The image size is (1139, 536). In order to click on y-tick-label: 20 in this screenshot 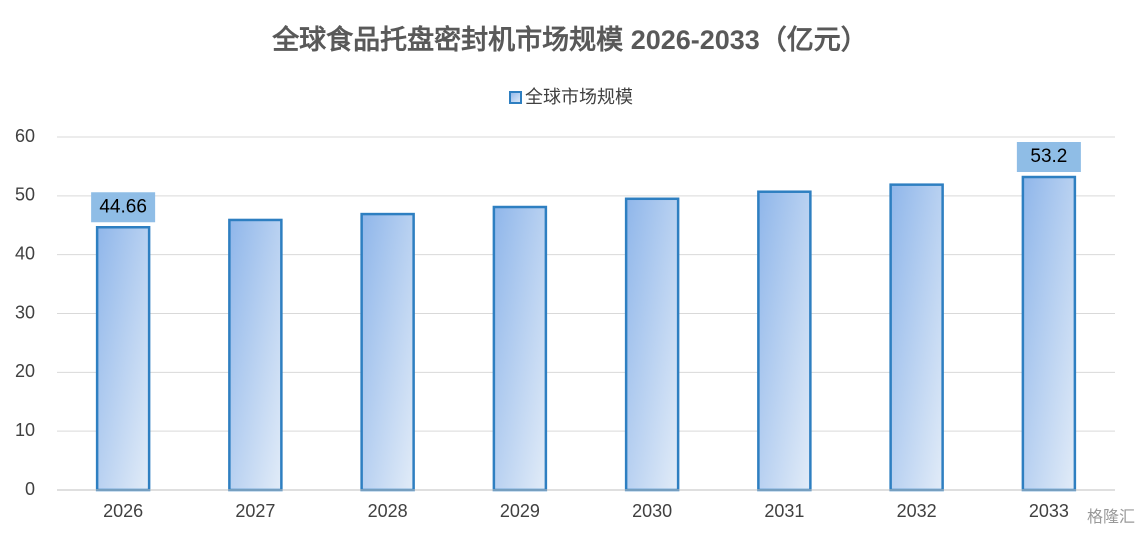, I will do `click(25, 371)`.